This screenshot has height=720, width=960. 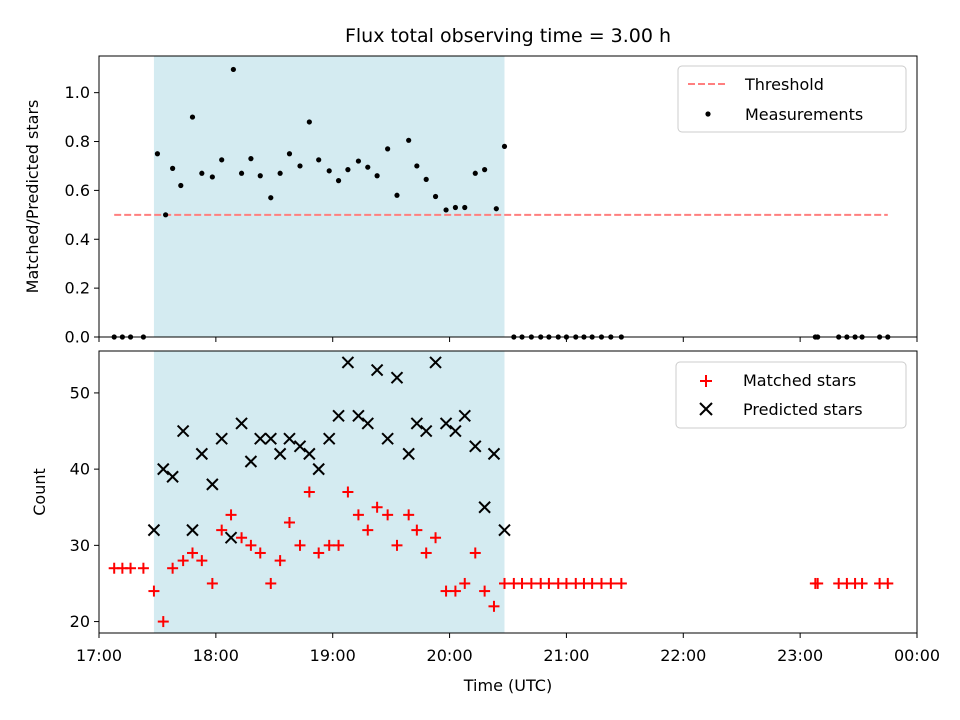 What do you see at coordinates (803, 409) in the screenshot?
I see `legend-predicted-label: Predicted stars` at bounding box center [803, 409].